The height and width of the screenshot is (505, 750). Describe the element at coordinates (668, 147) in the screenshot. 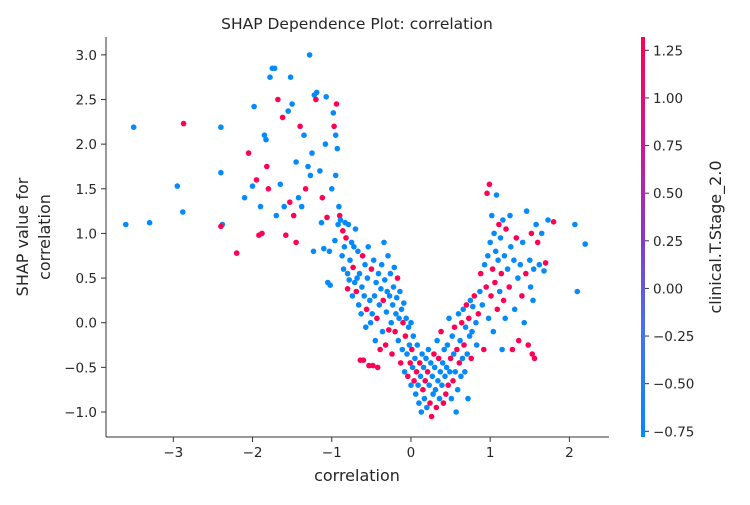

I see `colorbar-tick-label: 0.75` at that location.